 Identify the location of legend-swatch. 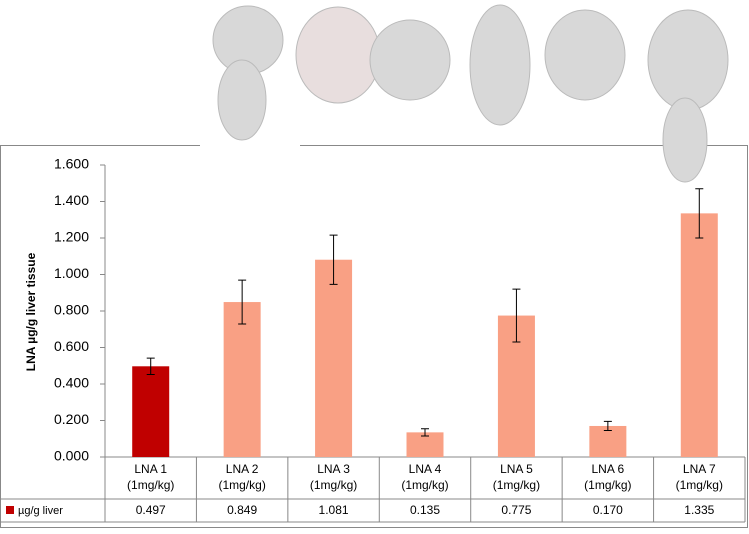
(10, 510).